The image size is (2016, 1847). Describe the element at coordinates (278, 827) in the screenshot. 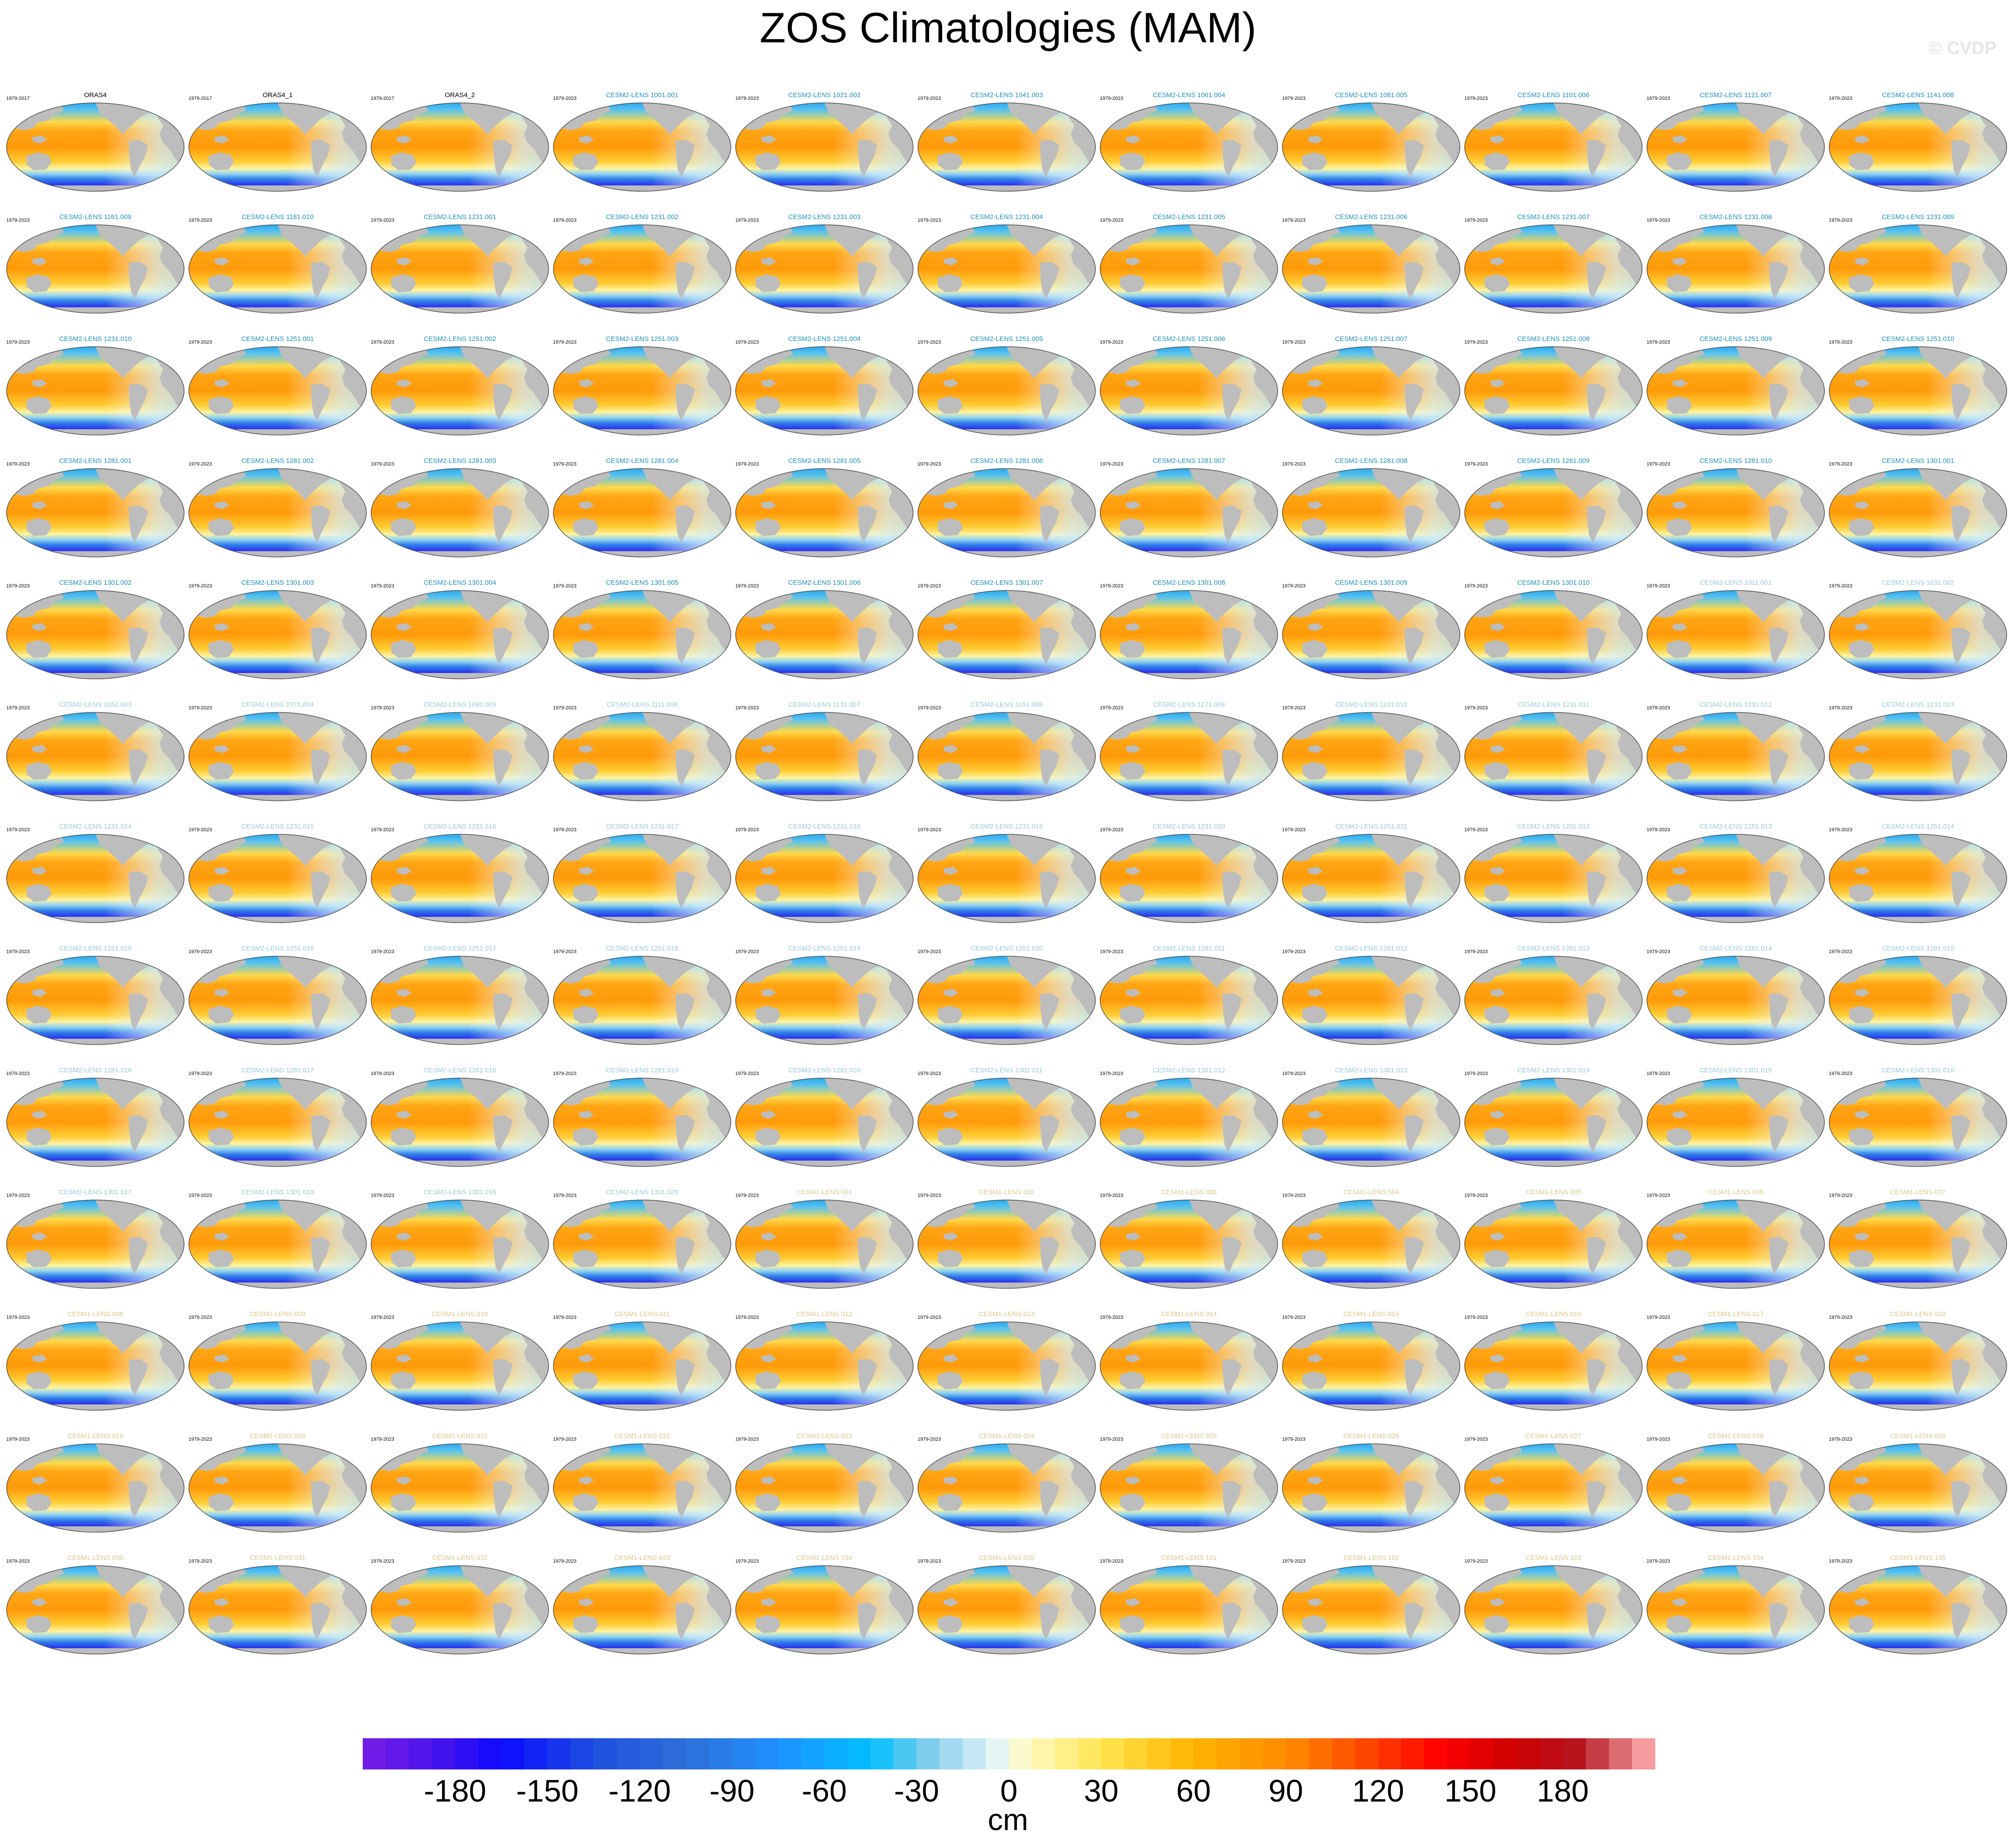

I see `panel-title: CESM2-LENS 1231.015` at that location.